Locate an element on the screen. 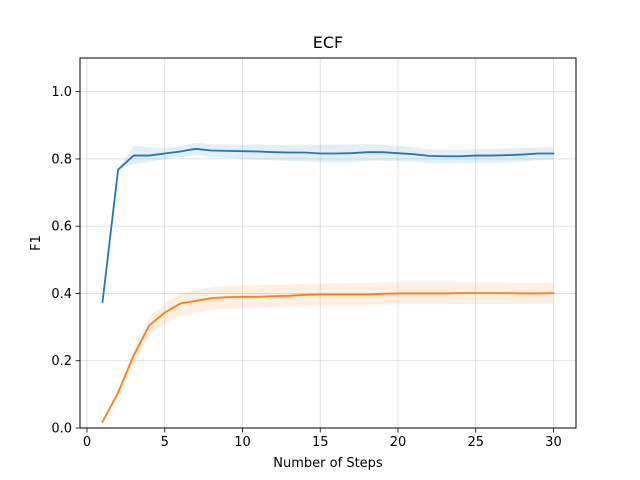  x-tick-label: 15 is located at coordinates (320, 442).